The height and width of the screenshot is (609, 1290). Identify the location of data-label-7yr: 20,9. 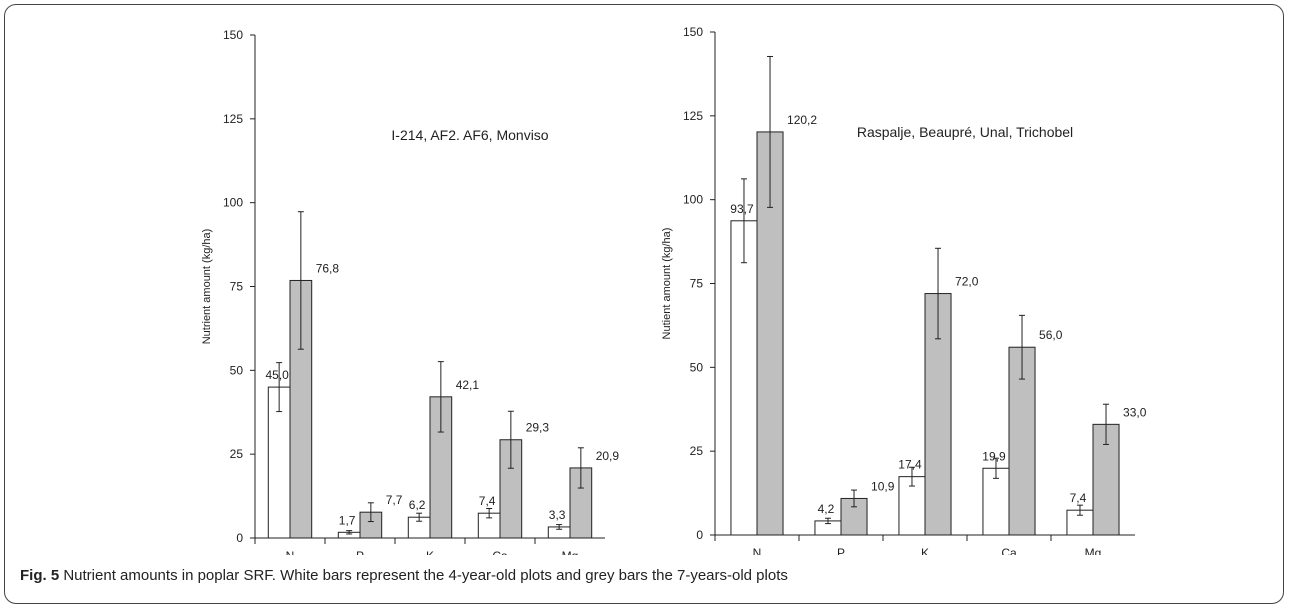
(608, 456).